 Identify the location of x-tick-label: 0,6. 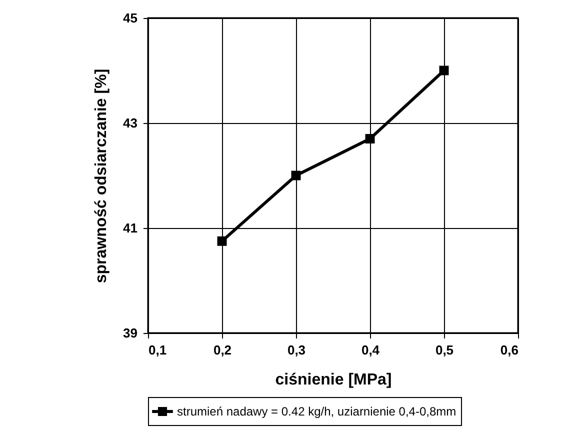
(509, 350).